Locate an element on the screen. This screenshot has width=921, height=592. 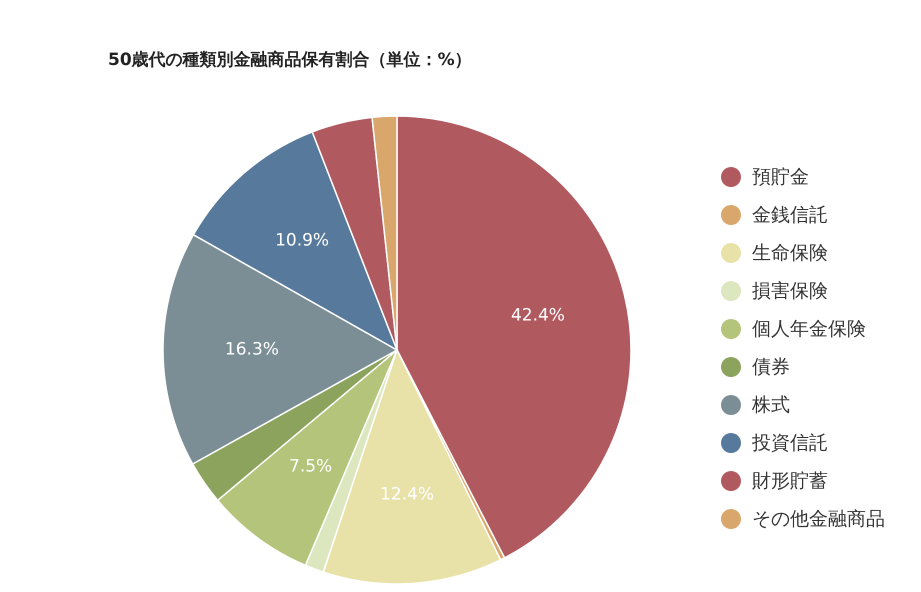
chart-title: 50歳代の種類別金融商品保有割合（単位：%） is located at coordinates (290, 60).